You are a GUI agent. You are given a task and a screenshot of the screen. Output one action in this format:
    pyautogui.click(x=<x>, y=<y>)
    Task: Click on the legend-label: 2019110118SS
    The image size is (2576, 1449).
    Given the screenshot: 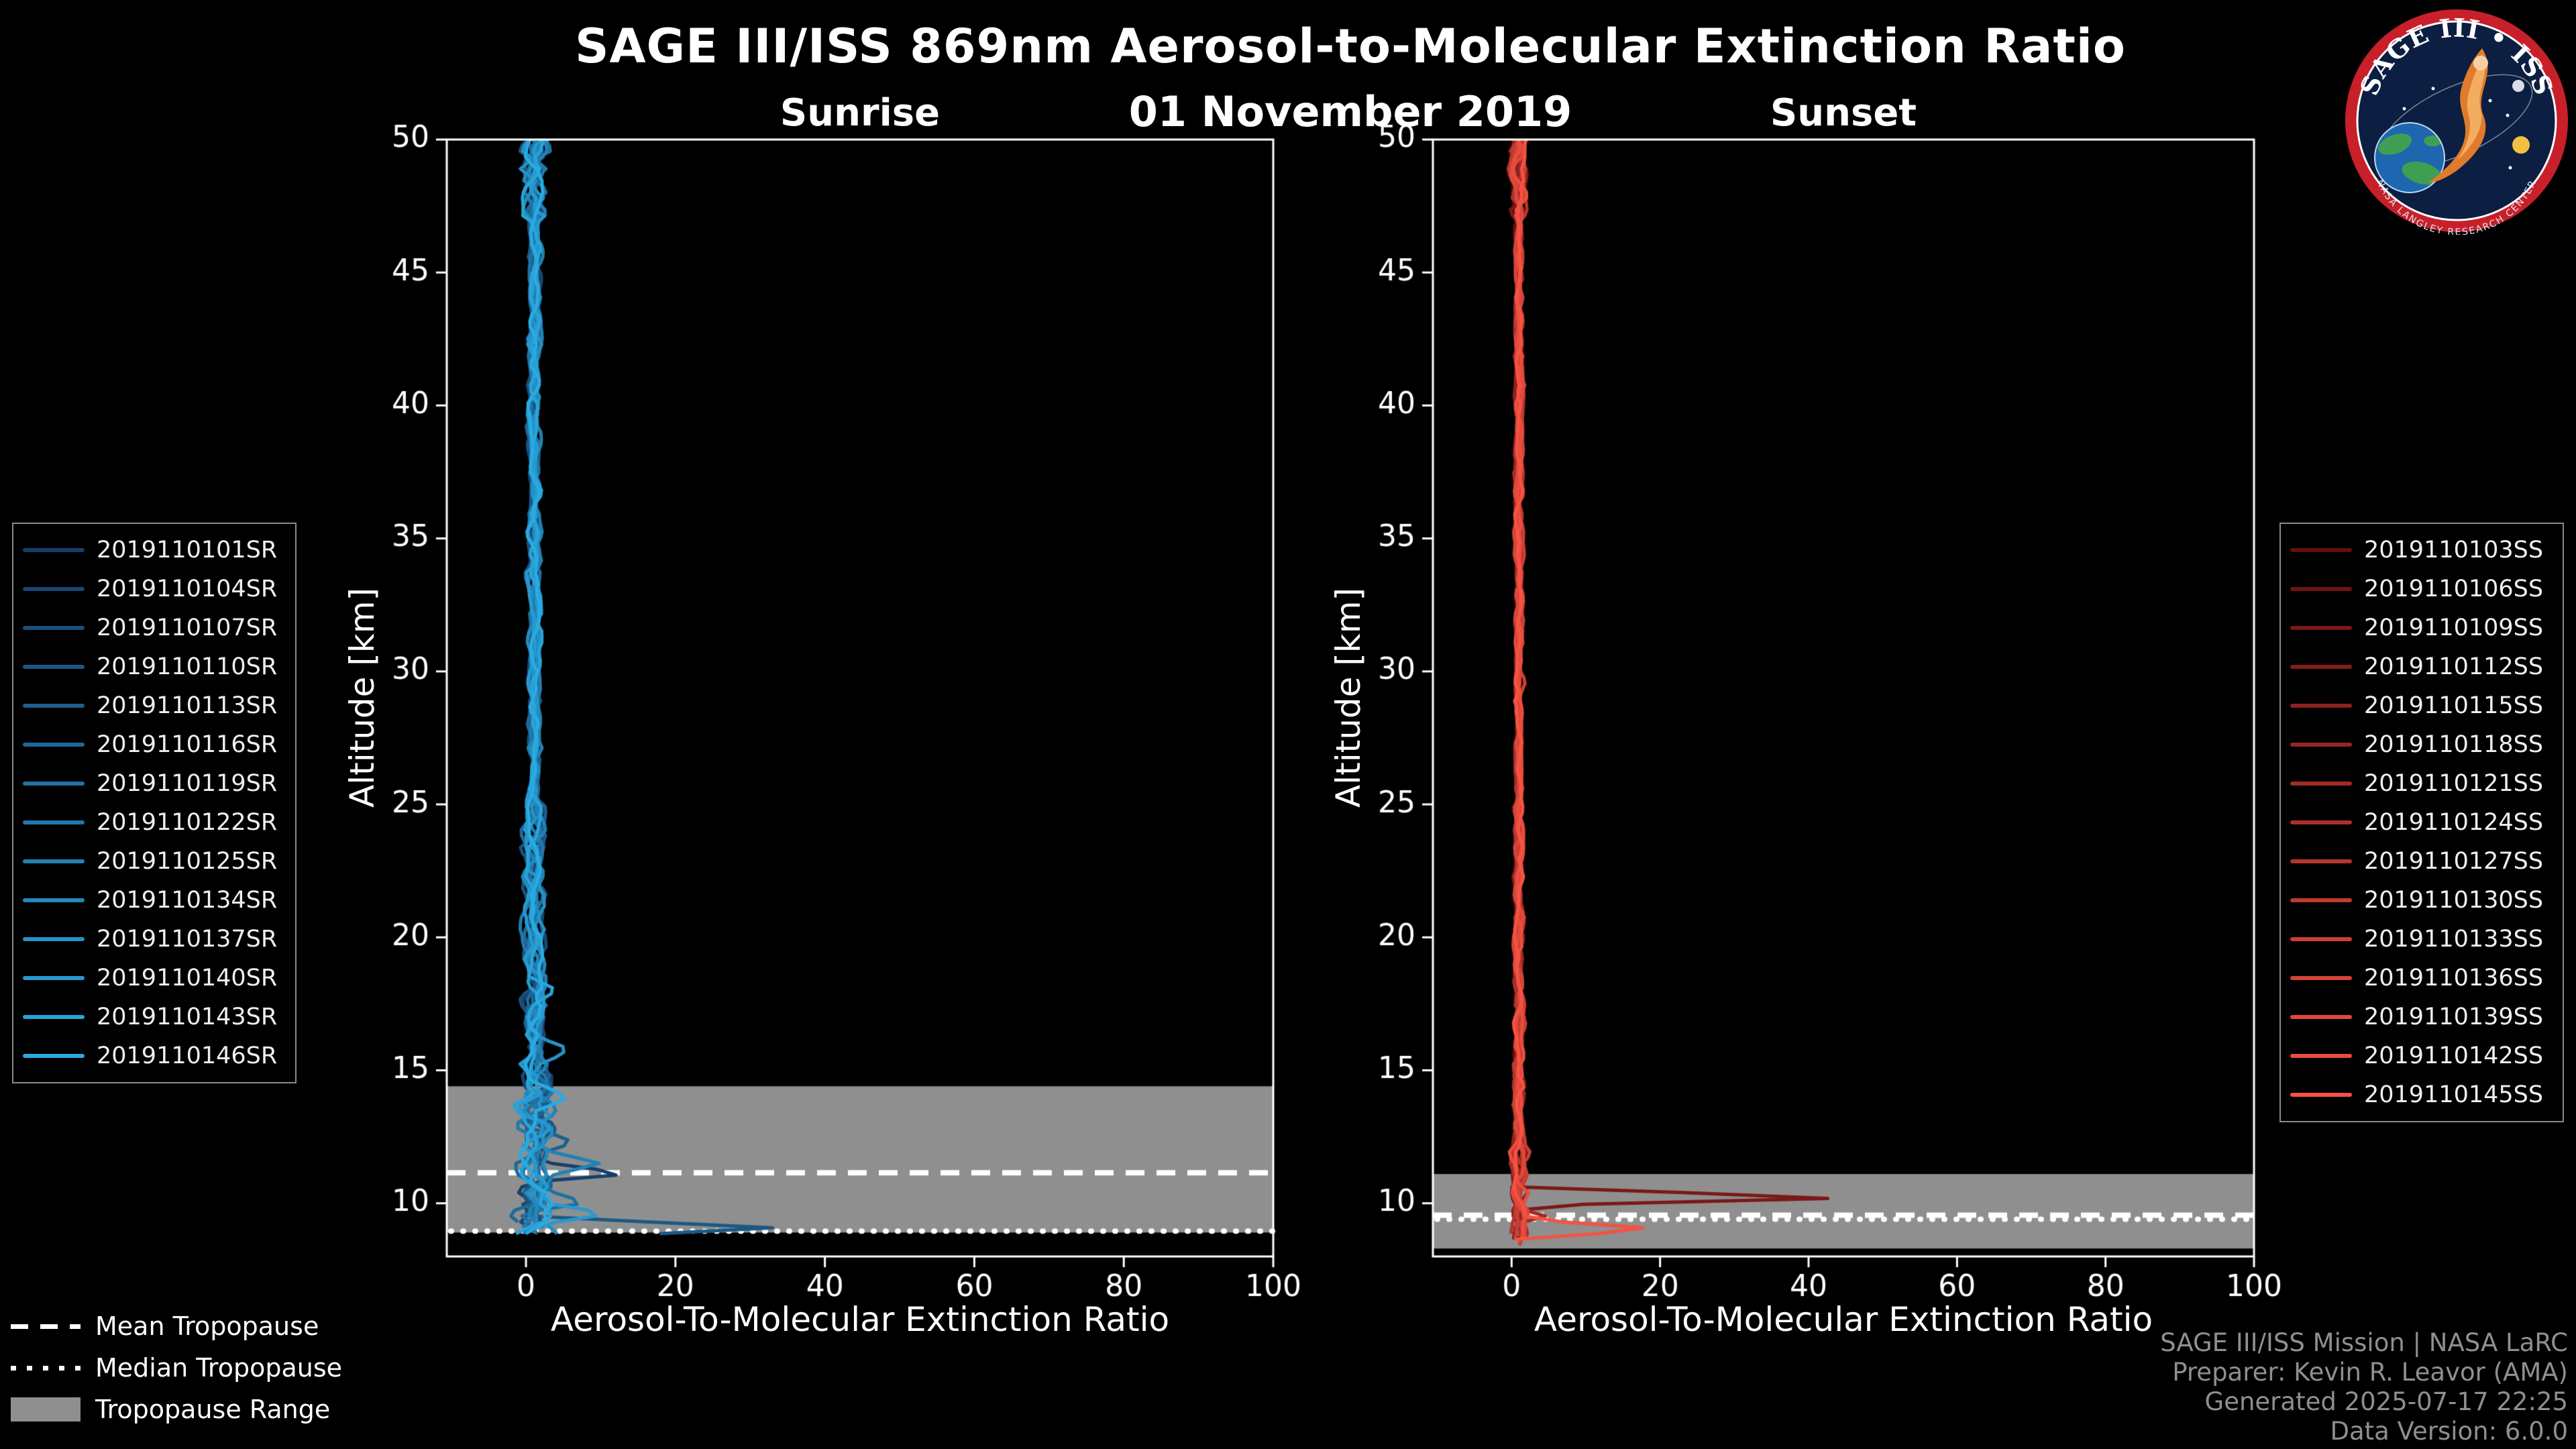 What is the action you would take?
    pyautogui.click(x=2454, y=744)
    